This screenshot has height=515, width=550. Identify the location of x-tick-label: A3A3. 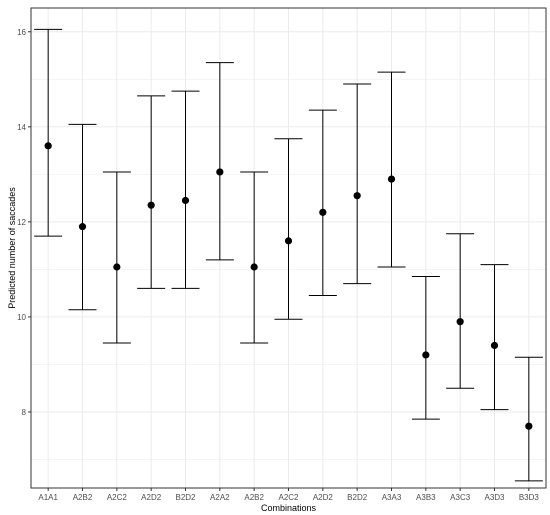
(392, 497).